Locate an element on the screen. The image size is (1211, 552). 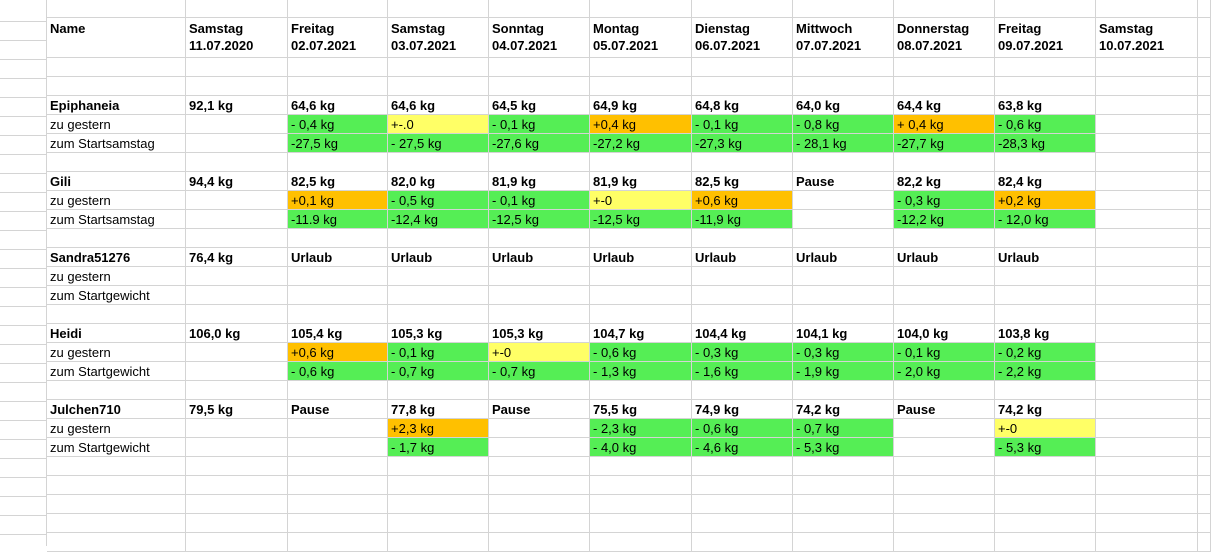
row-label: zum Startsamstag is located at coordinates (116, 143).